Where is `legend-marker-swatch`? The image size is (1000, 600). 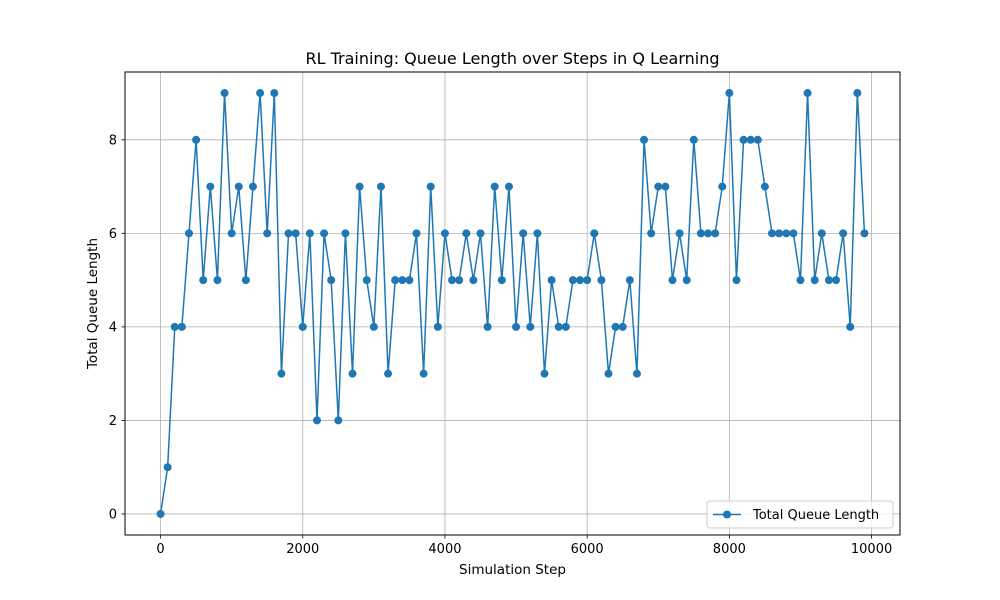
legend-marker-swatch is located at coordinates (727, 514).